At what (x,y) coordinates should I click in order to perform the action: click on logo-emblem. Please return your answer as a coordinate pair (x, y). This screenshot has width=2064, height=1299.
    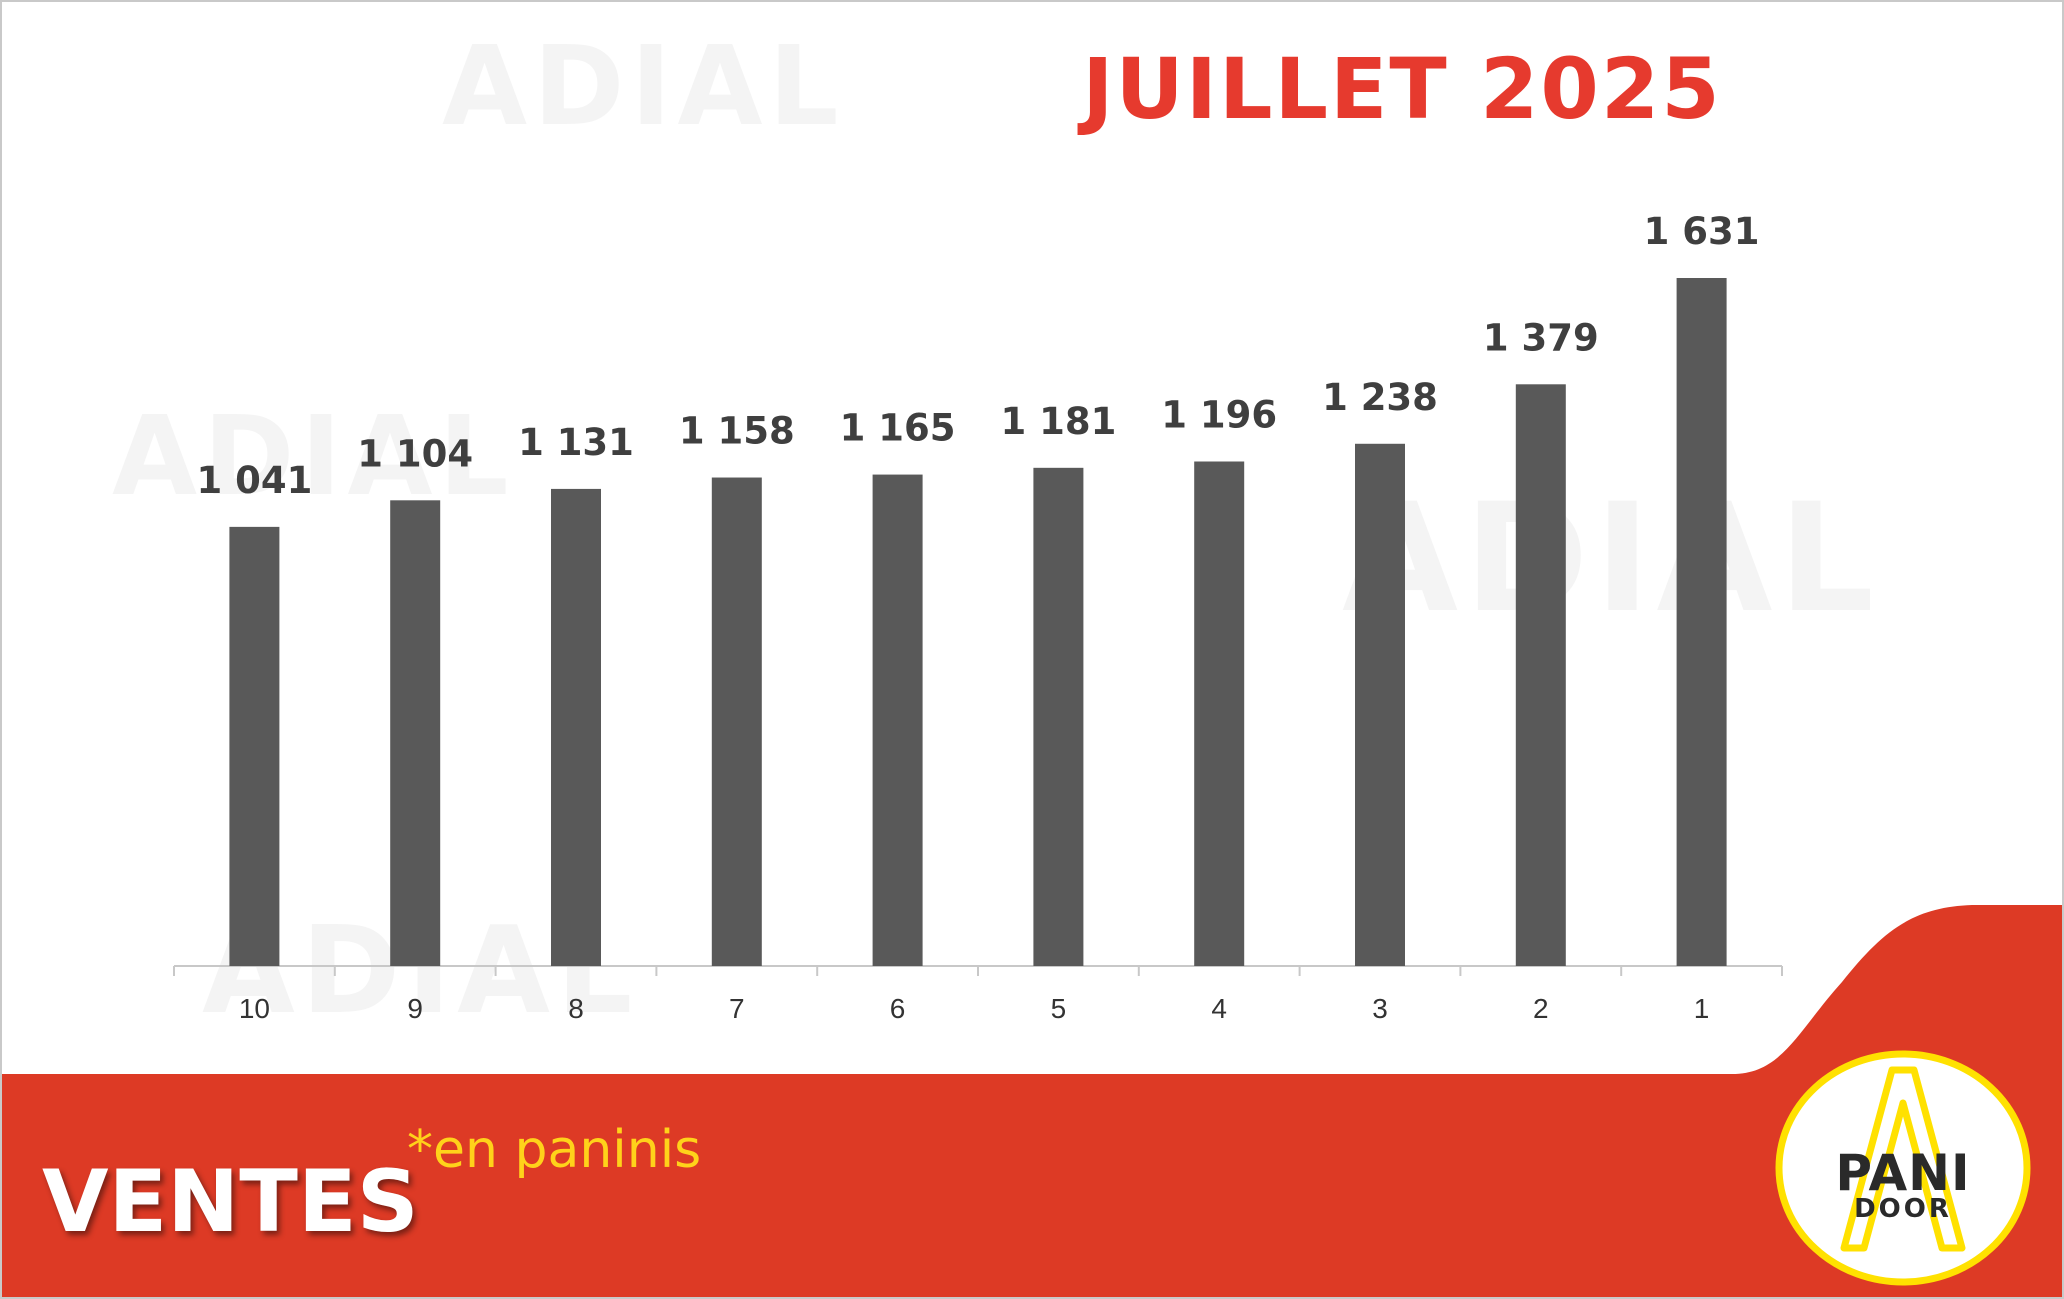
    Looking at the image, I should click on (1903, 1168).